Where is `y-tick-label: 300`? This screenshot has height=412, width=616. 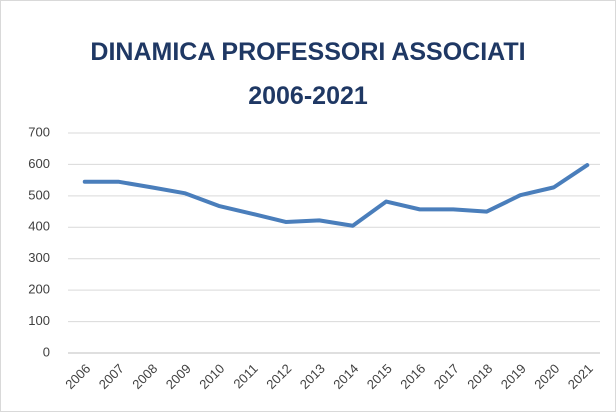 y-tick-label: 300 is located at coordinates (39, 257).